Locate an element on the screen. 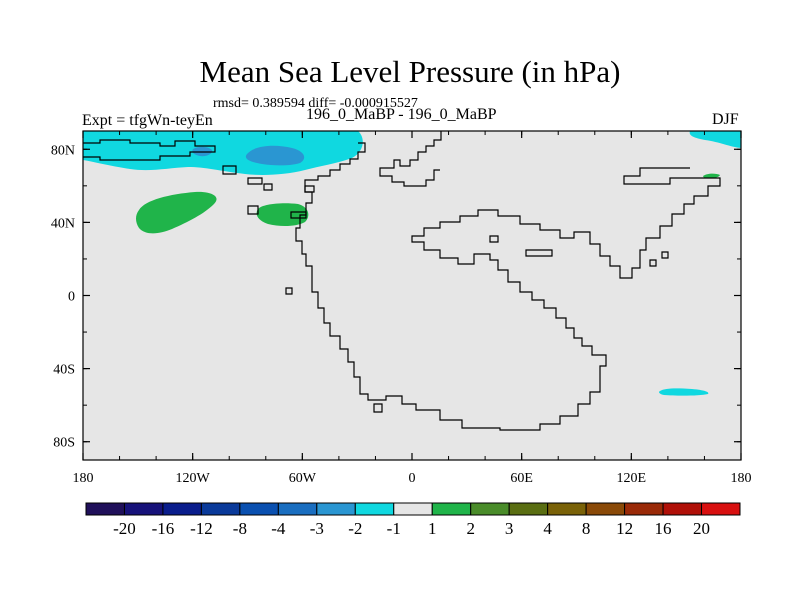 The height and width of the screenshot is (600, 800). experiment-label: Expt = tfgWn-teyEn is located at coordinates (147, 120).